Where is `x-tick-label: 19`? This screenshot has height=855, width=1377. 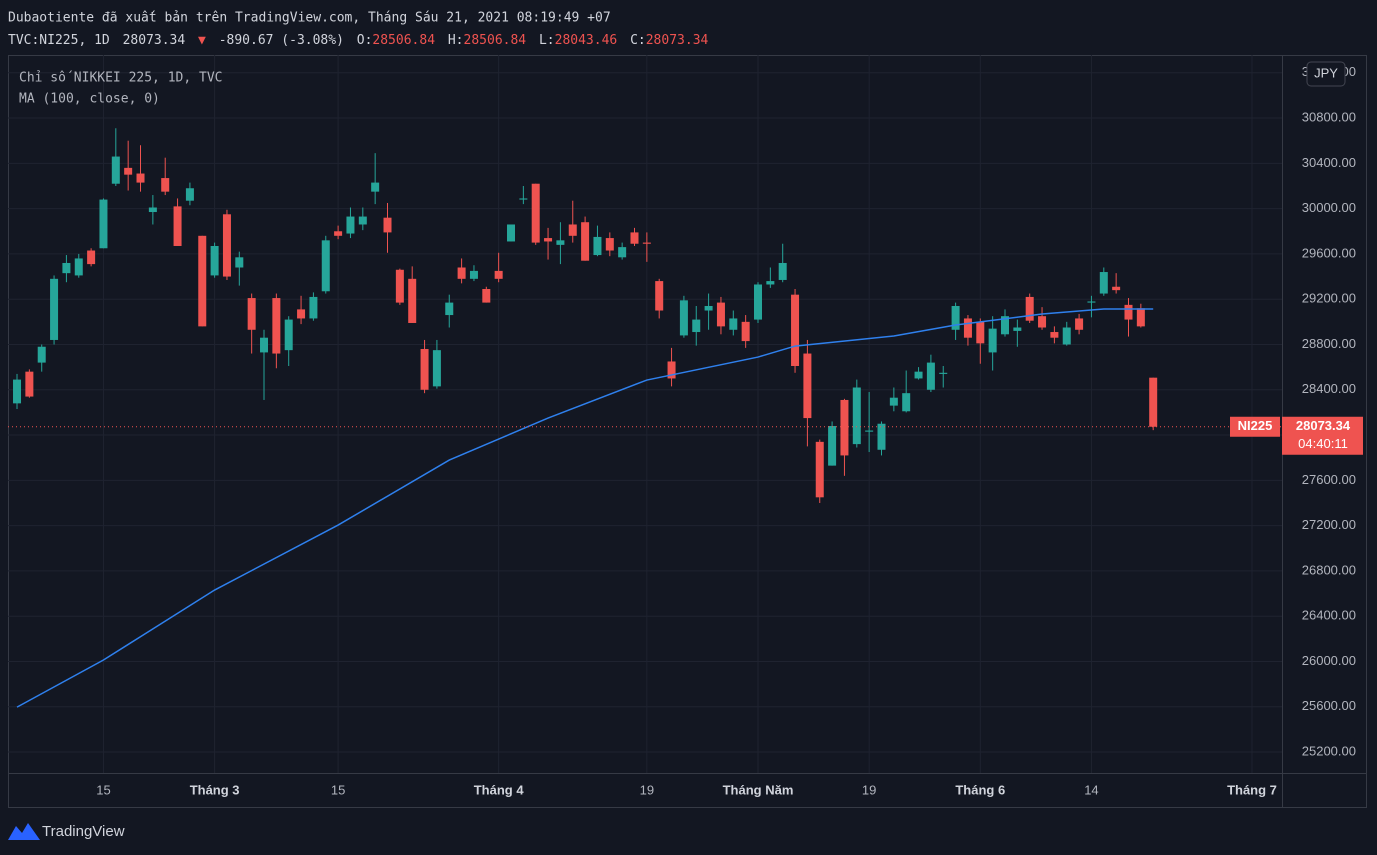 x-tick-label: 19 is located at coordinates (647, 789).